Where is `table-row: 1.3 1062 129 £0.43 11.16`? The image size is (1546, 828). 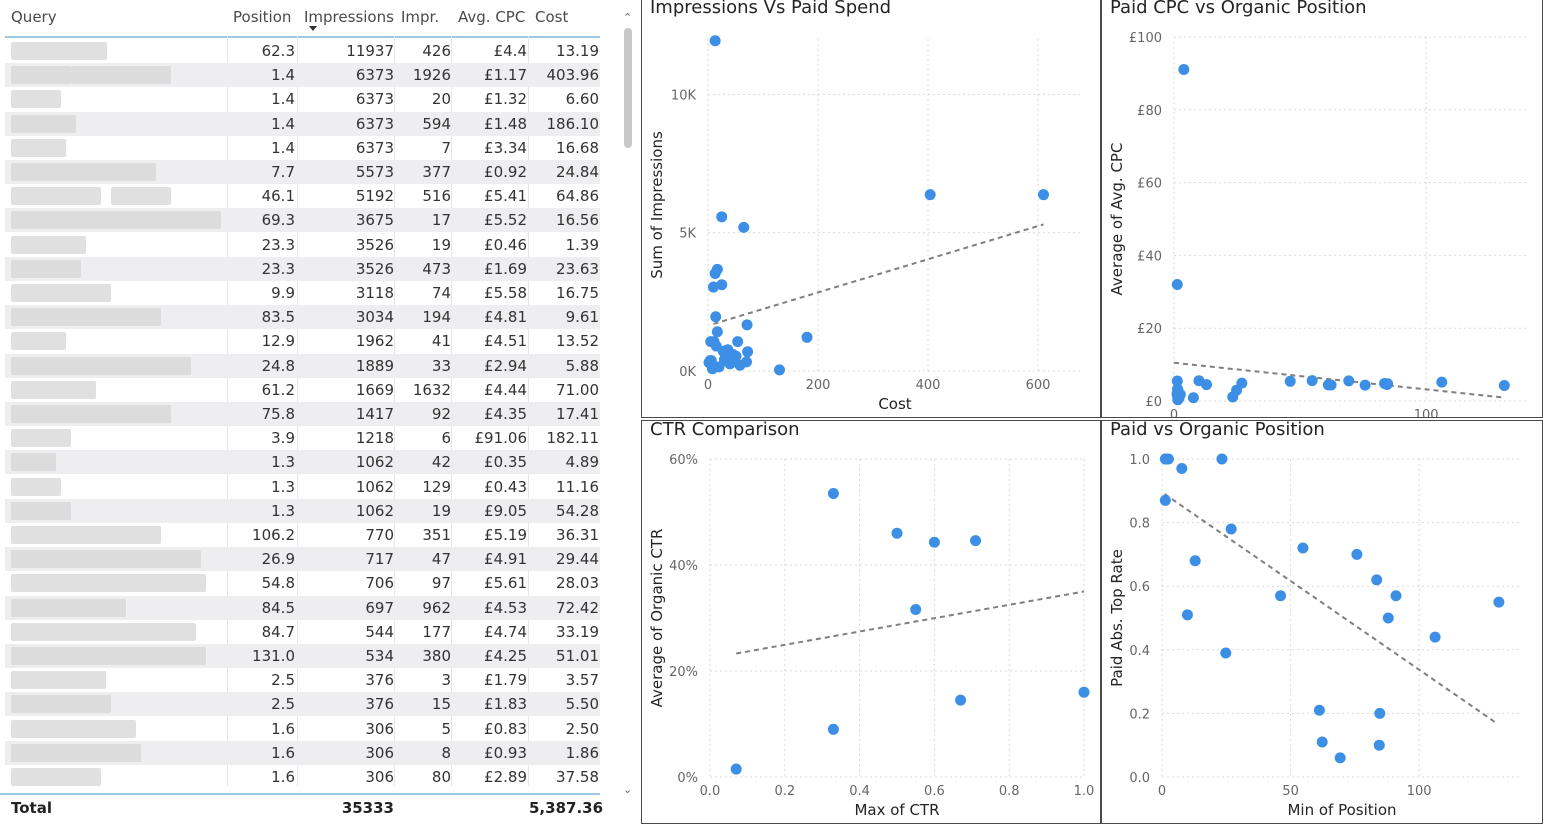
table-row: 1.3 1062 129 £0.43 11.16 is located at coordinates (302, 487).